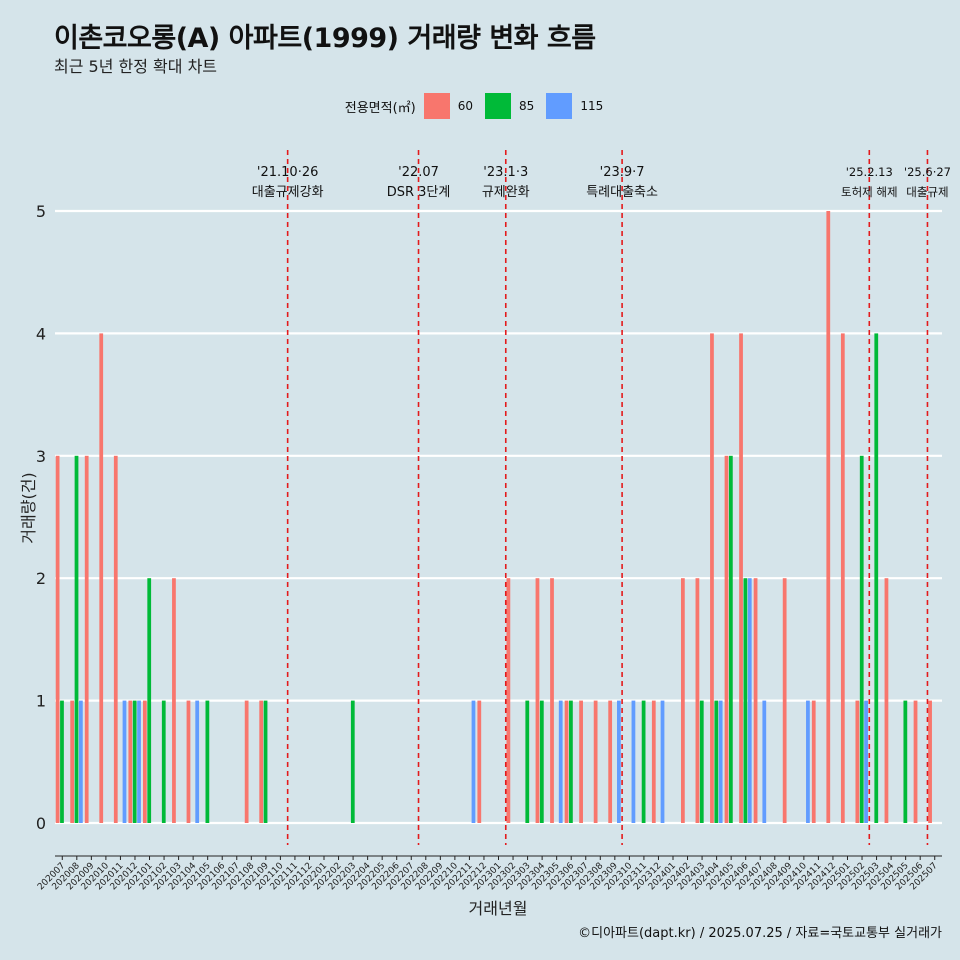  What do you see at coordinates (622, 172) in the screenshot?
I see `annotation-date-3: '23.9·7` at bounding box center [622, 172].